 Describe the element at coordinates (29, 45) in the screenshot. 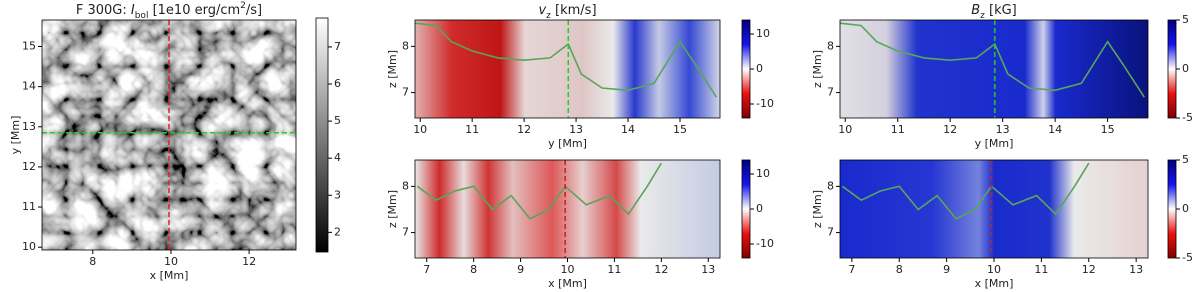

I see `y-tick-label: 15` at that location.